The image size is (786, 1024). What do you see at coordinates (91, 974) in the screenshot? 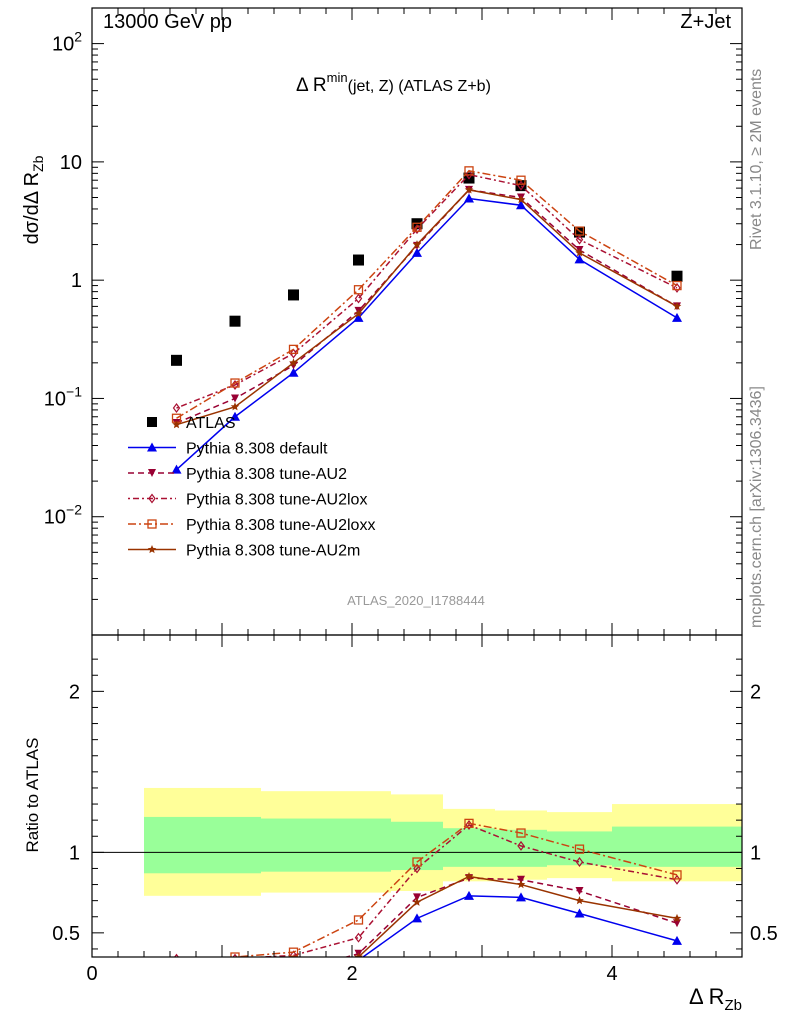
I see `x-tick-label: 0` at bounding box center [91, 974].